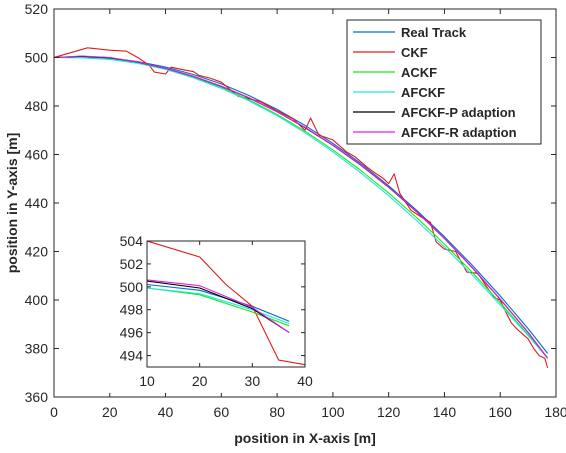 The width and height of the screenshot is (566, 453). I want to click on x-tick-label: 60, so click(222, 412).